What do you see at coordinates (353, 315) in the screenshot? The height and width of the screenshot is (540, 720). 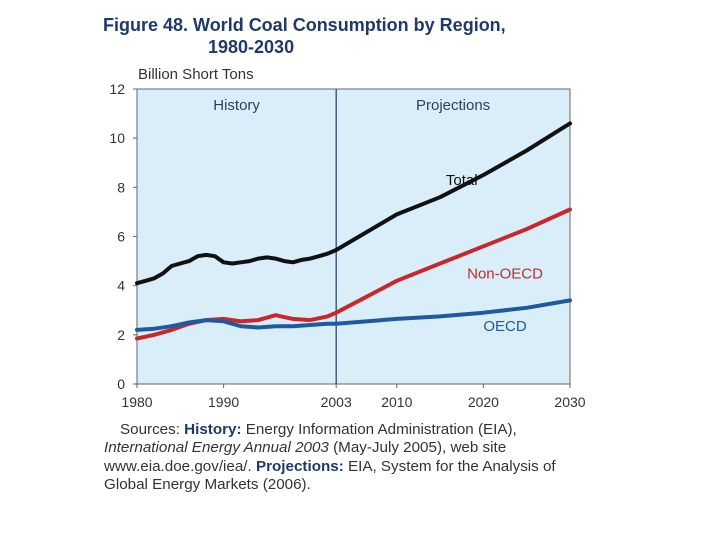 I see `series-line-oecd` at bounding box center [353, 315].